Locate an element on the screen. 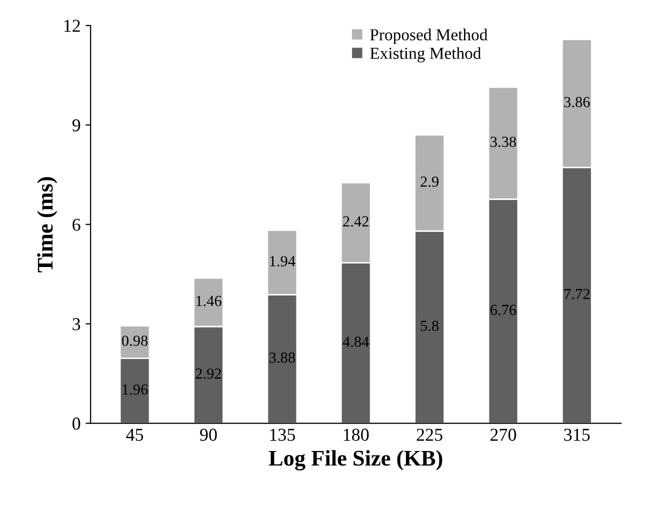  x-tick-label: 135 is located at coordinates (282, 434).